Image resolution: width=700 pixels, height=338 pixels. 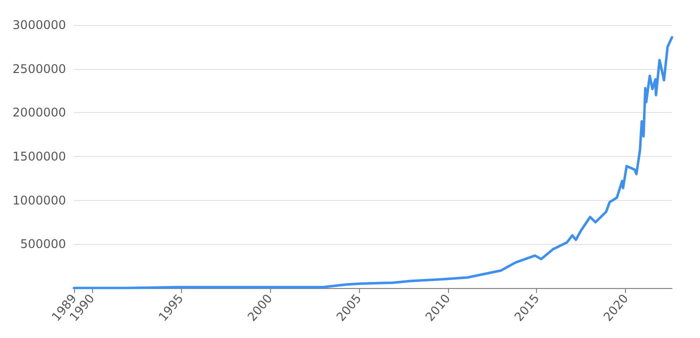 I want to click on y-tick-label: 2500000, so click(x=39, y=69).